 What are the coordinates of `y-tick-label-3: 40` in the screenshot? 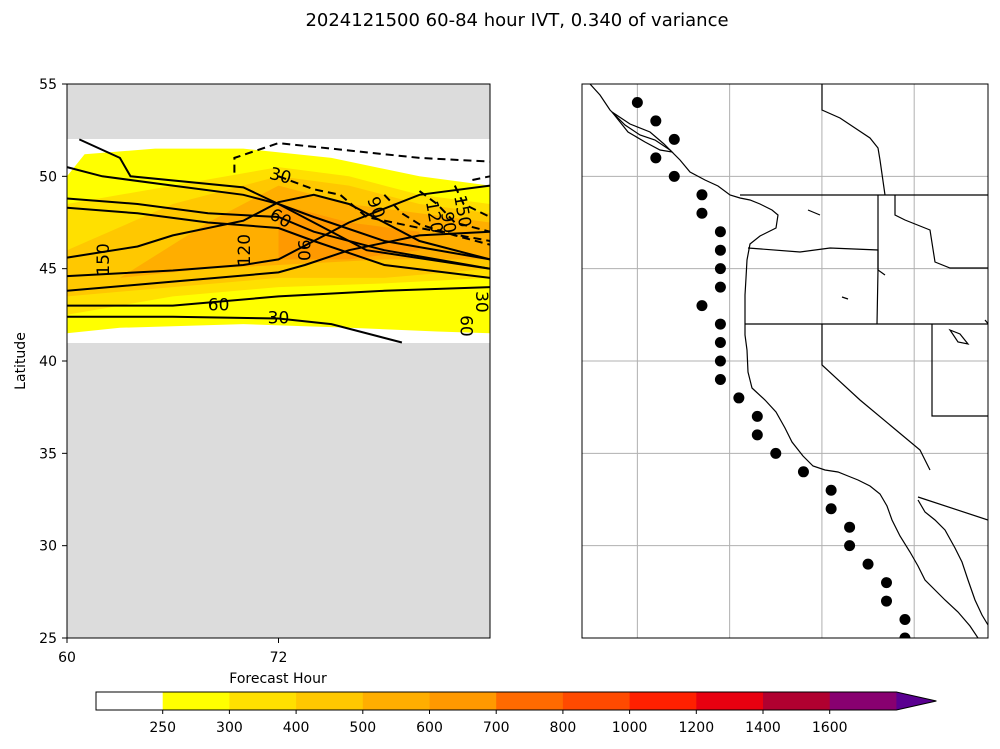 It's located at (48, 362).